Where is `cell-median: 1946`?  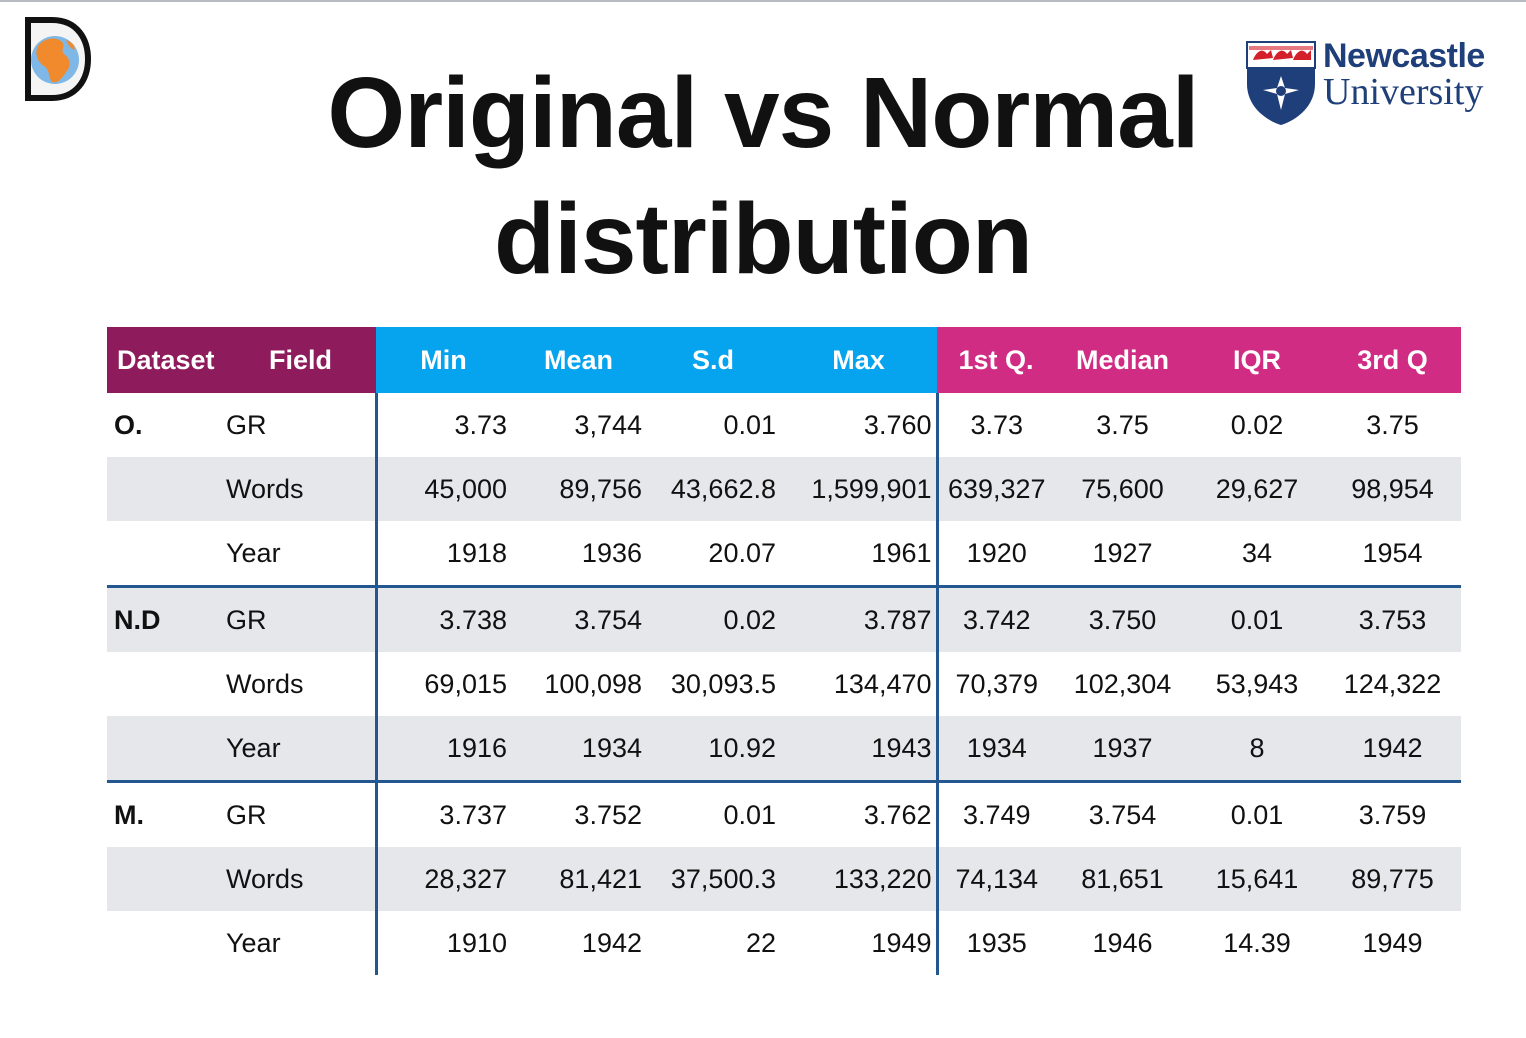 cell-median: 1946 is located at coordinates (1122, 943).